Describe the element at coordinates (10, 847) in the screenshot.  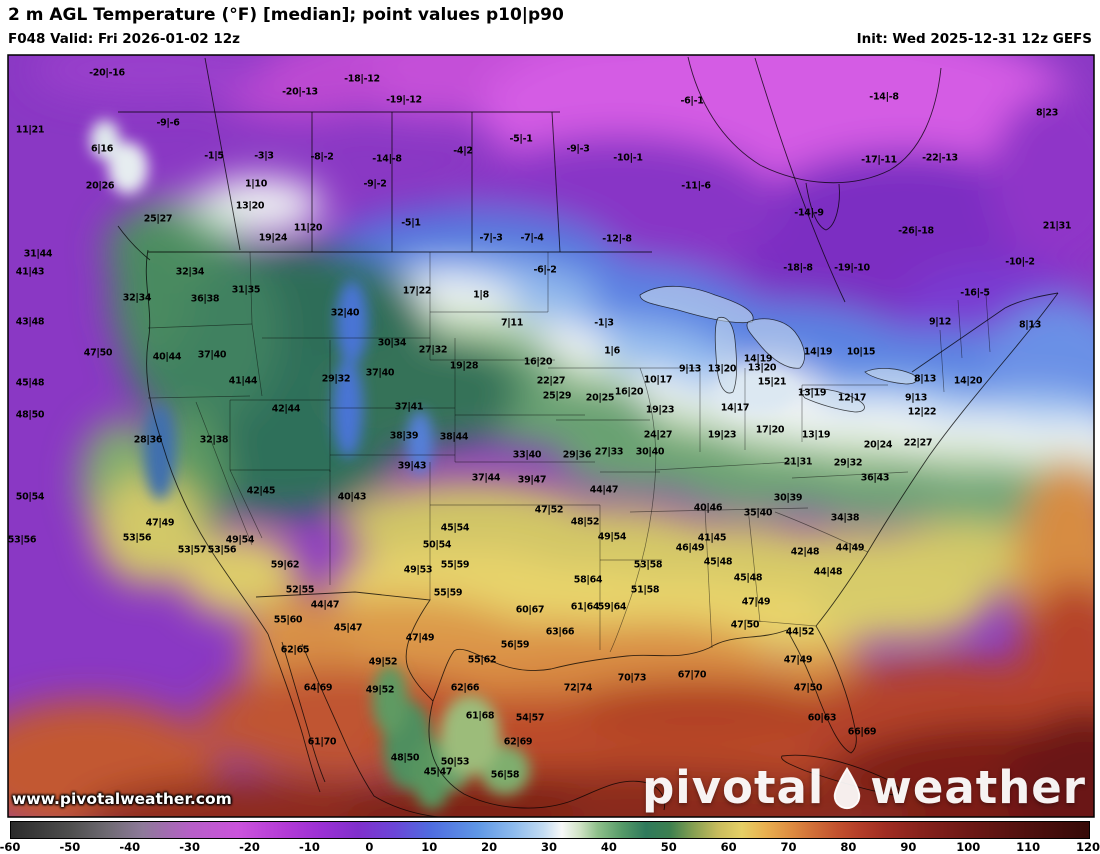
I see `colorbar-tick-label: -60` at that location.